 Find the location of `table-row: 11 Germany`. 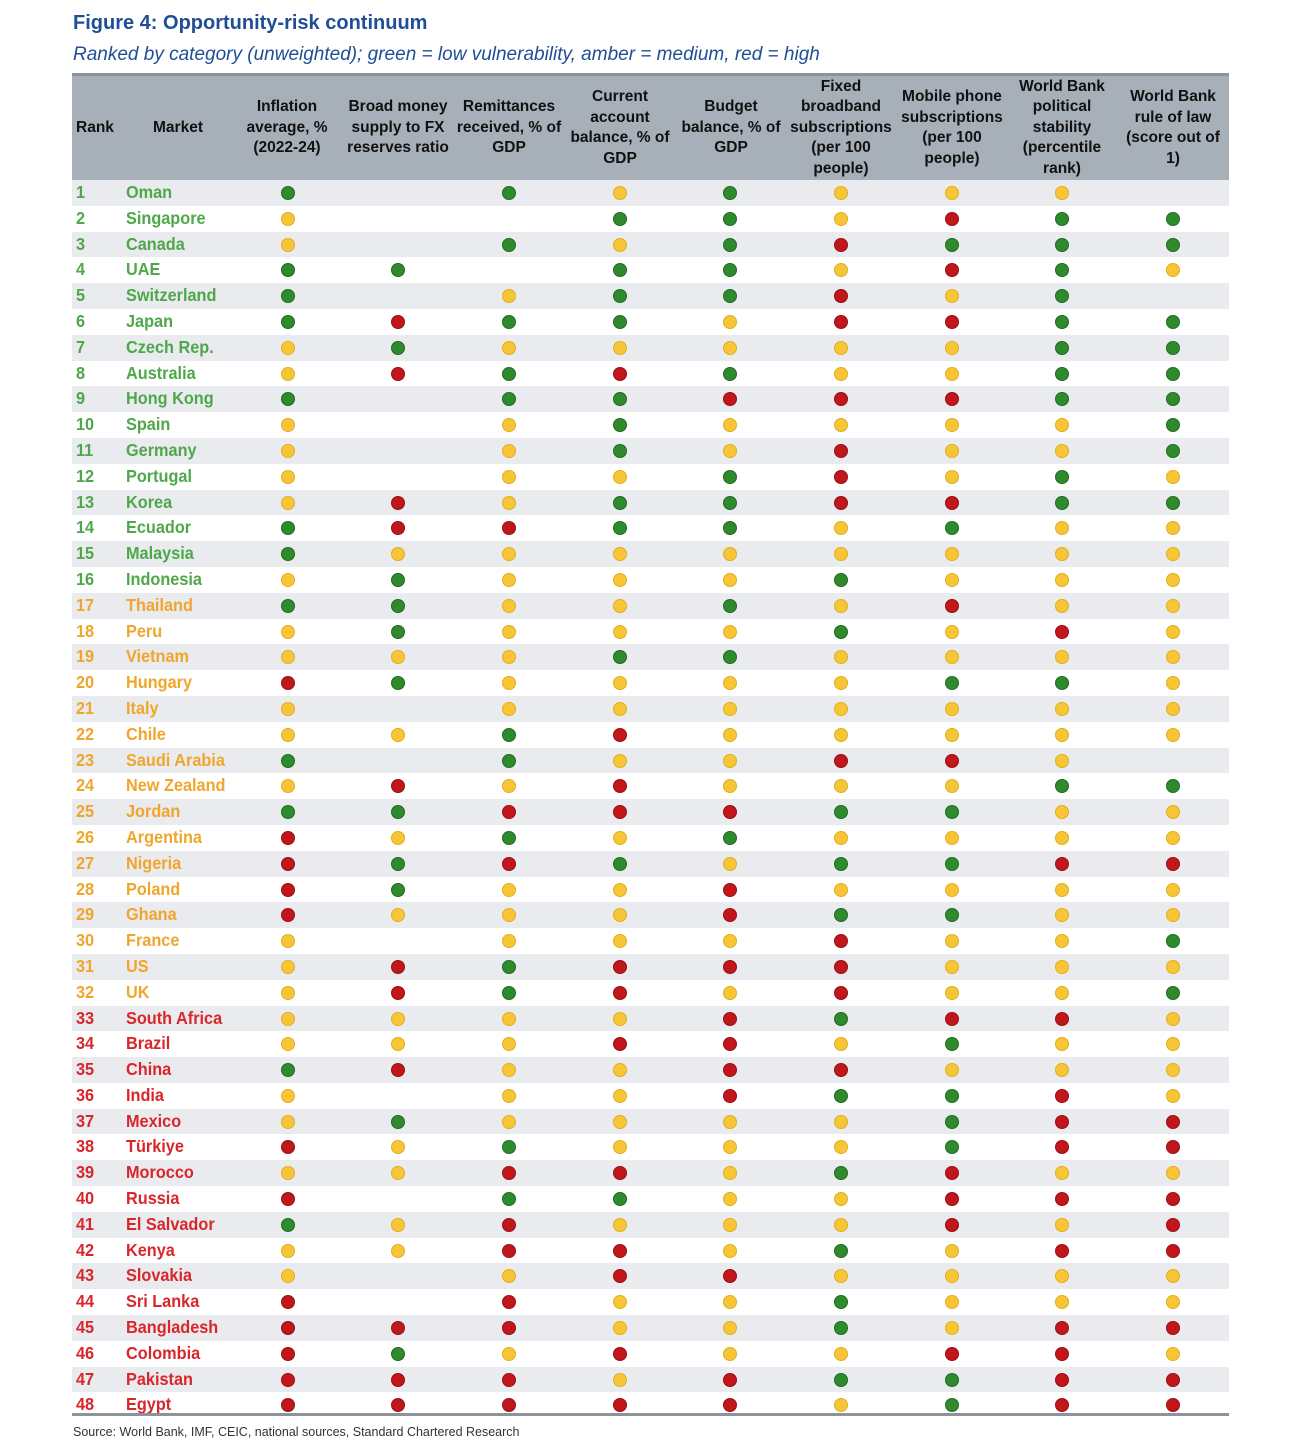

table-row: 11 Germany is located at coordinates (650, 450).